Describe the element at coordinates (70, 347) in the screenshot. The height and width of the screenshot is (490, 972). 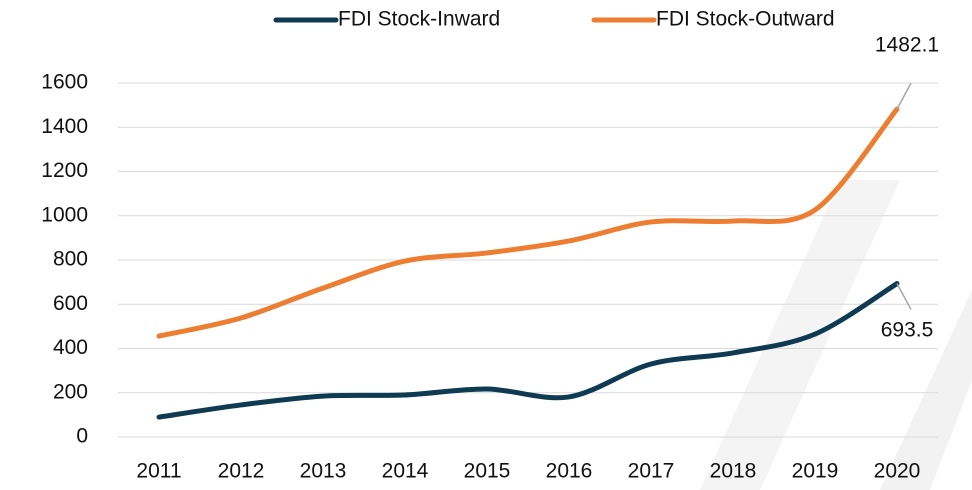
I see `y-tick-label: 400` at that location.